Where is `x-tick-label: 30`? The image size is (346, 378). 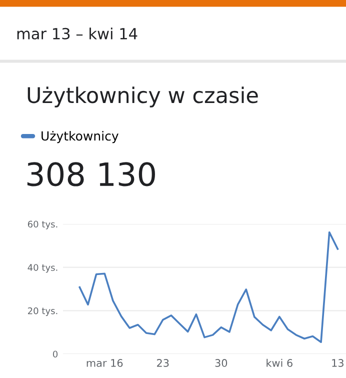
x-tick-label: 30 is located at coordinates (221, 363).